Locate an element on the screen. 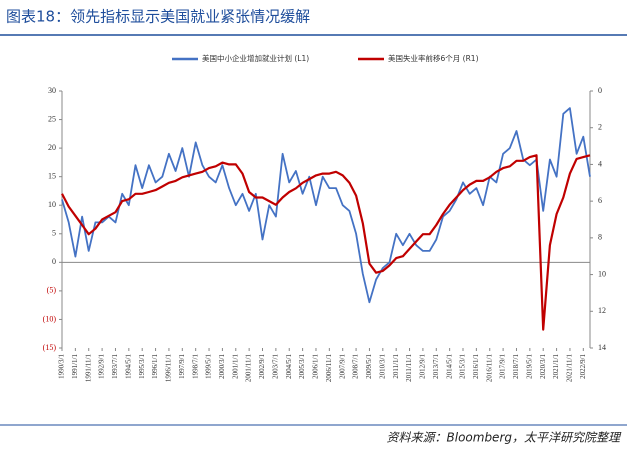  x-tick-label: 1991/1/1 is located at coordinates (75, 366).